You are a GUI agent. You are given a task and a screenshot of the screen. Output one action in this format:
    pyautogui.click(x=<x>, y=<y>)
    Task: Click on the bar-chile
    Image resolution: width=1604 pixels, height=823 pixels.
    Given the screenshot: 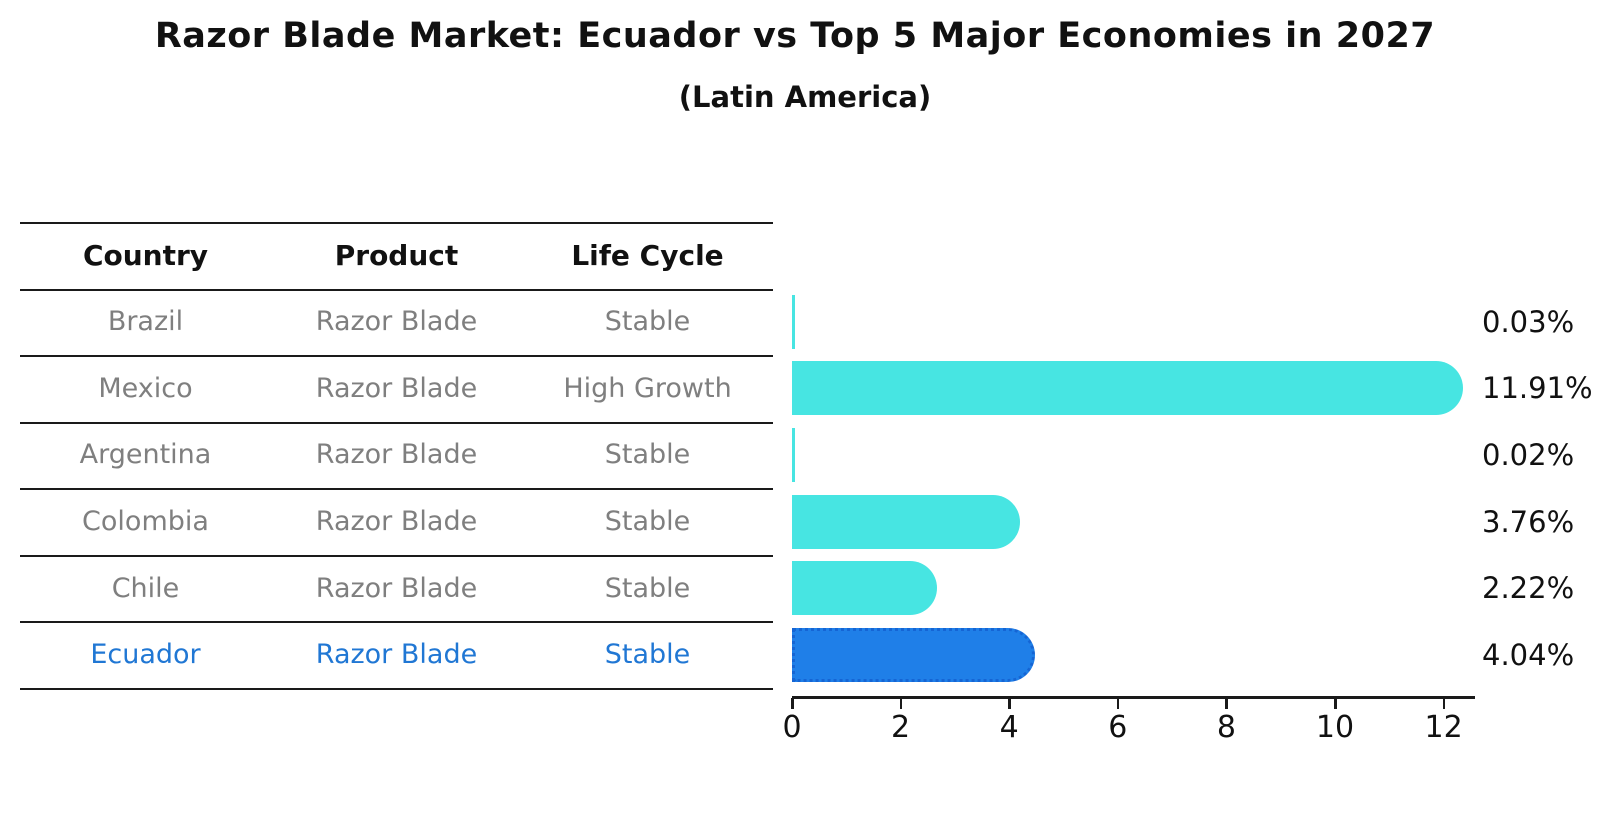 What is the action you would take?
    pyautogui.click(x=864, y=588)
    